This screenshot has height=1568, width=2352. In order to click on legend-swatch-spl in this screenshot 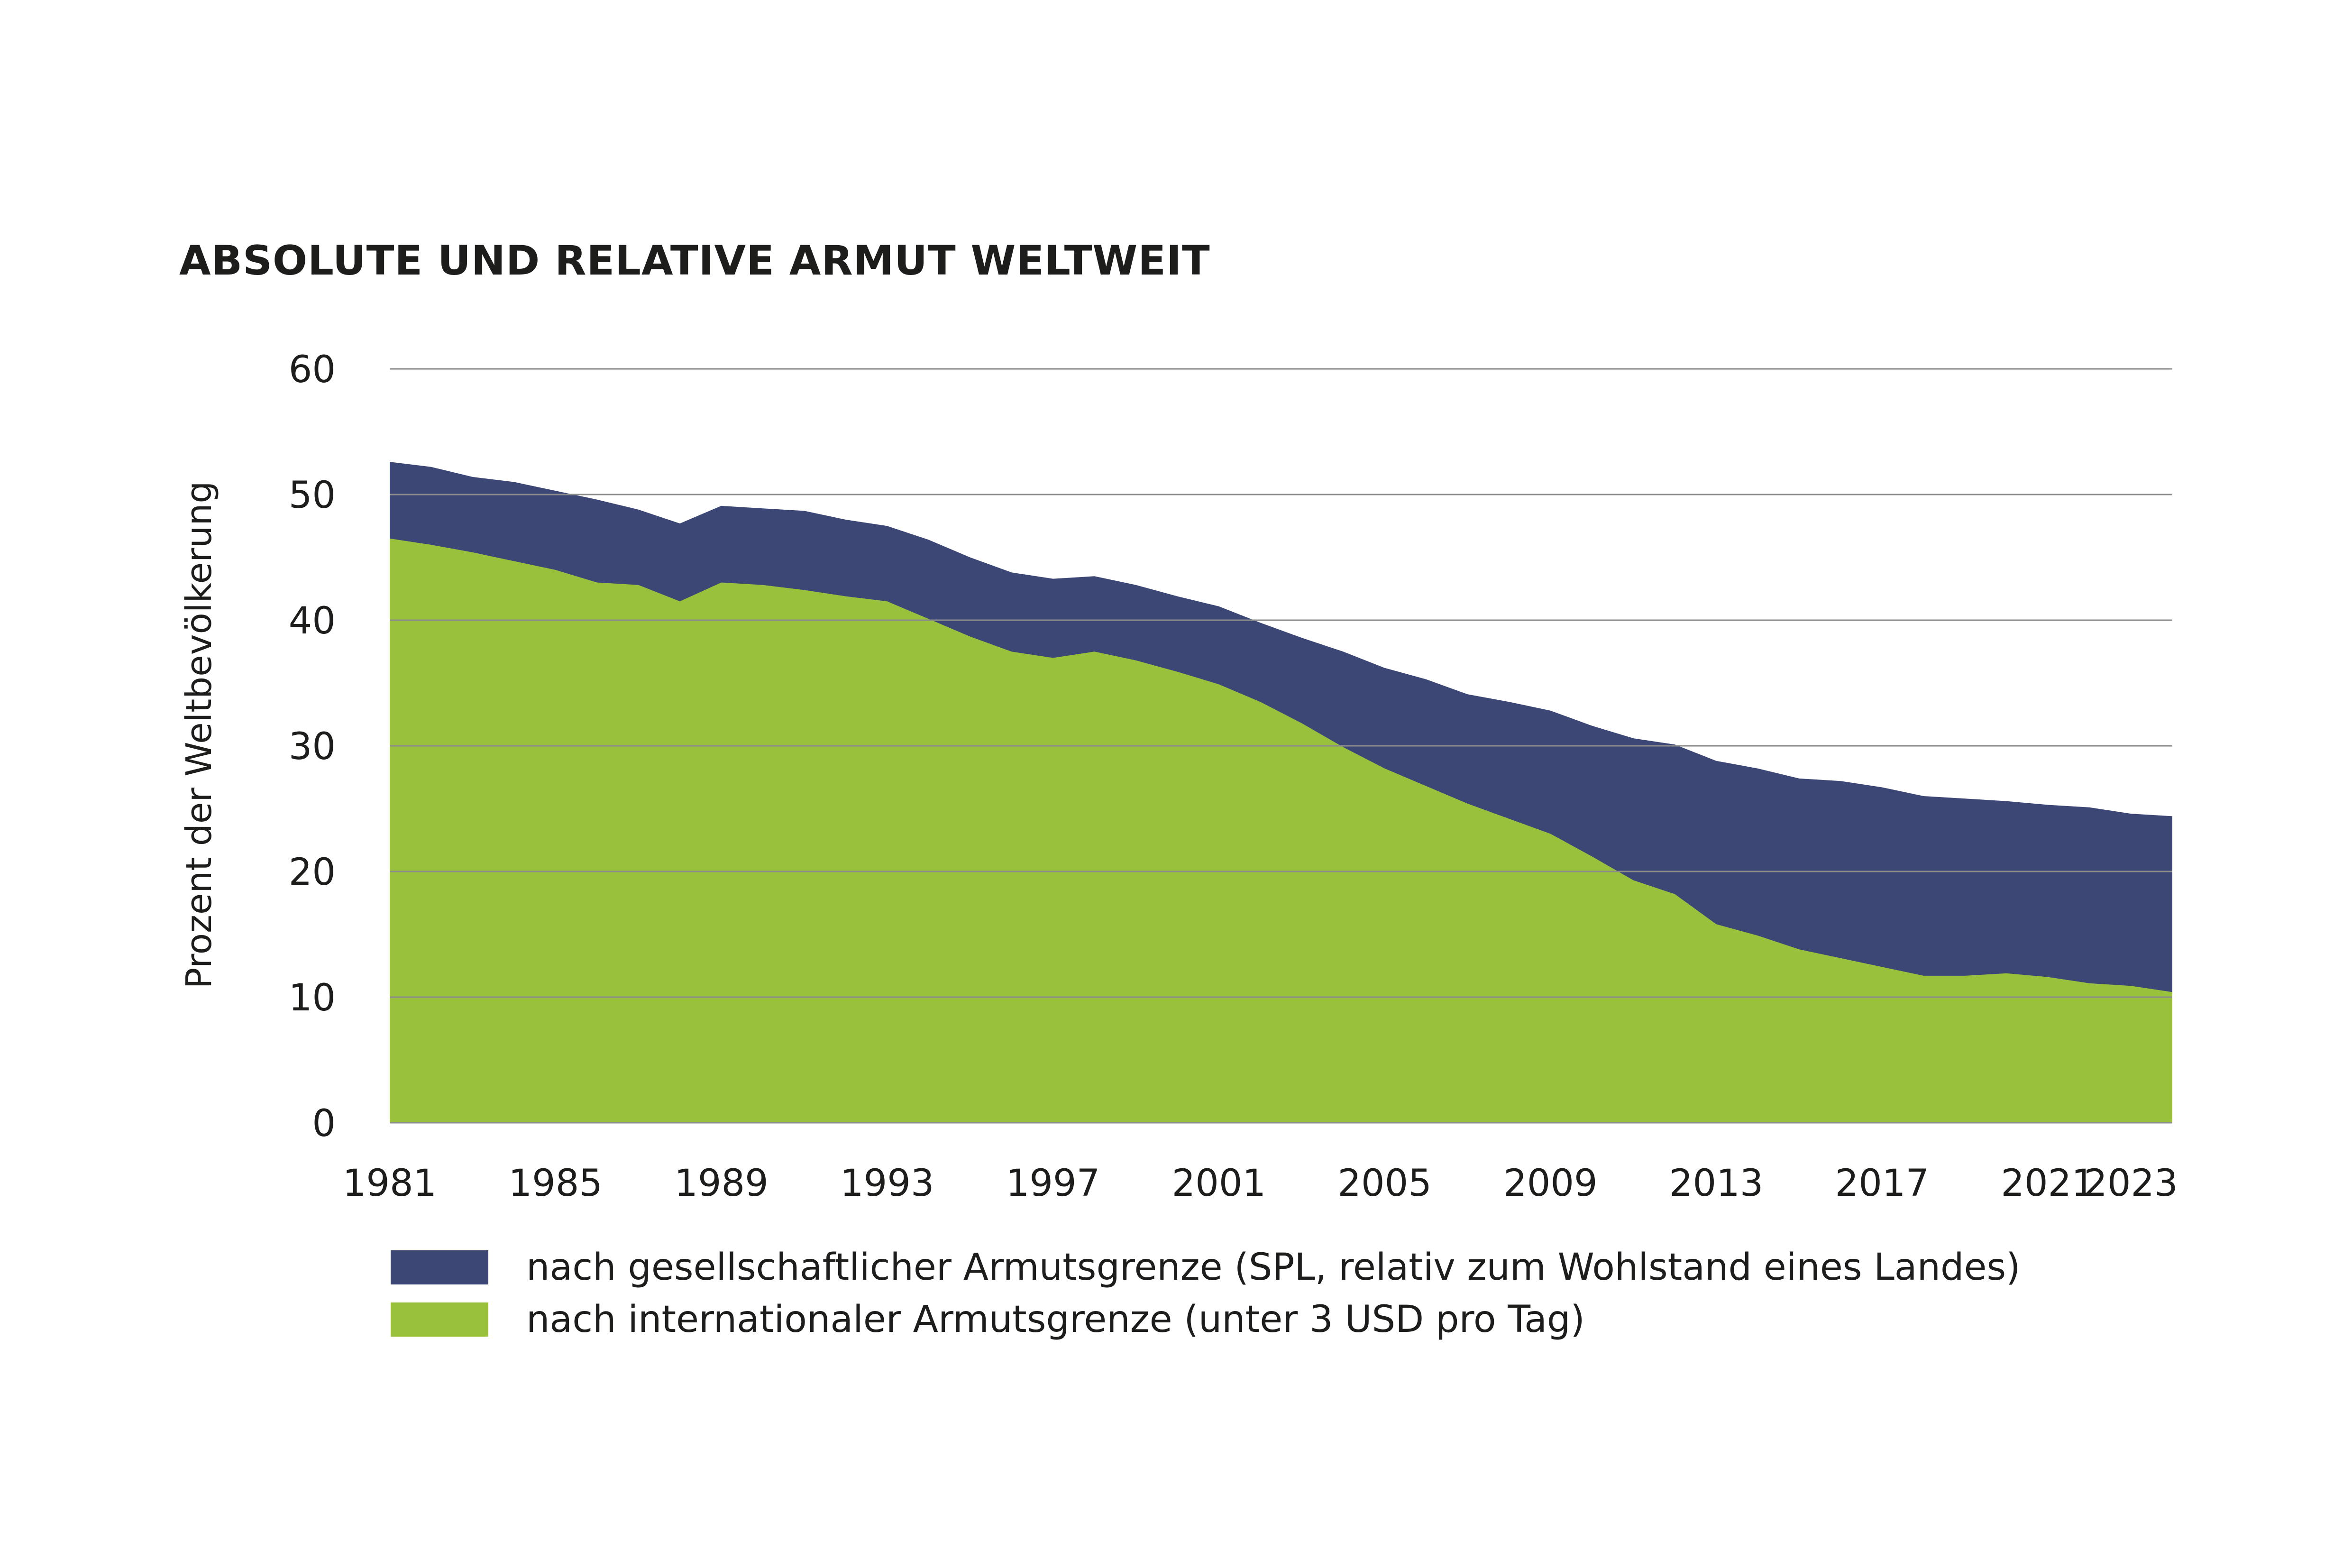, I will do `click(439, 1267)`.